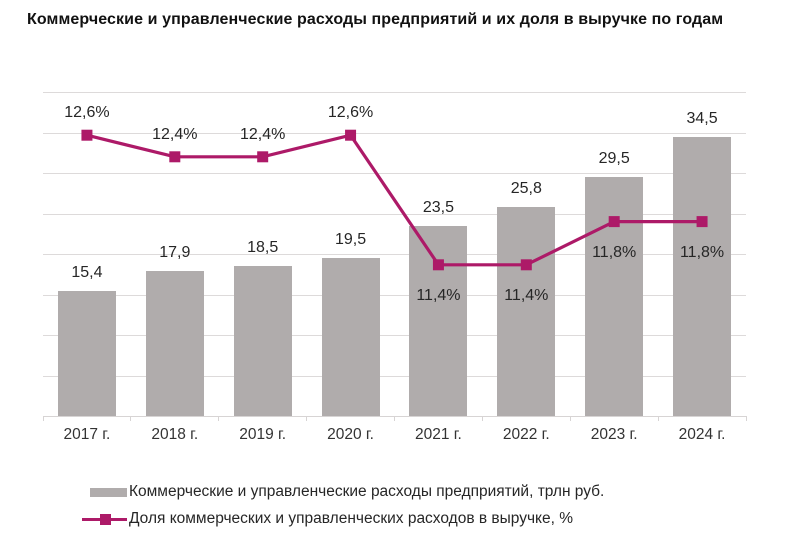 The image size is (786, 557). What do you see at coordinates (614, 434) in the screenshot?
I see `x-axis-label: 2023 г.` at bounding box center [614, 434].